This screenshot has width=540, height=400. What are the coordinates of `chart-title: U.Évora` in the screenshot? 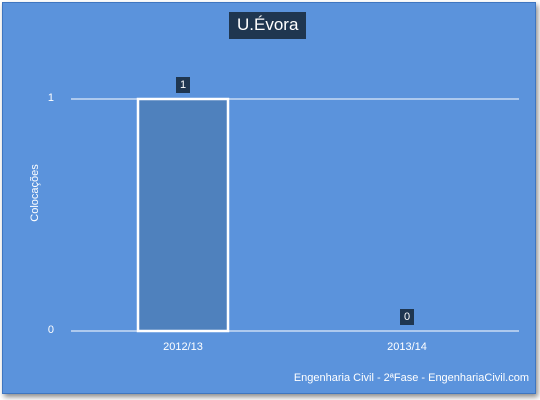 It's located at (268, 25).